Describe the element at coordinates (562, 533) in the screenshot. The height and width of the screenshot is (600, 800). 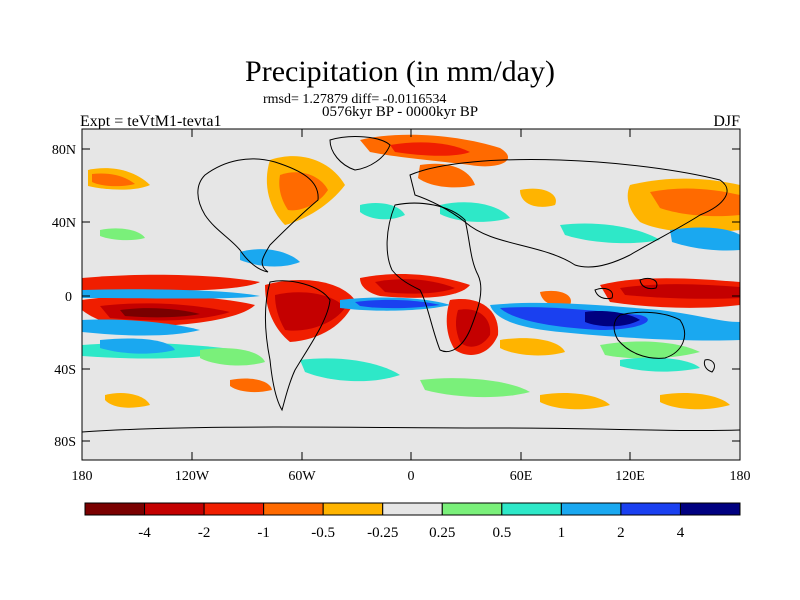
I see `colorbar-label: 1` at that location.